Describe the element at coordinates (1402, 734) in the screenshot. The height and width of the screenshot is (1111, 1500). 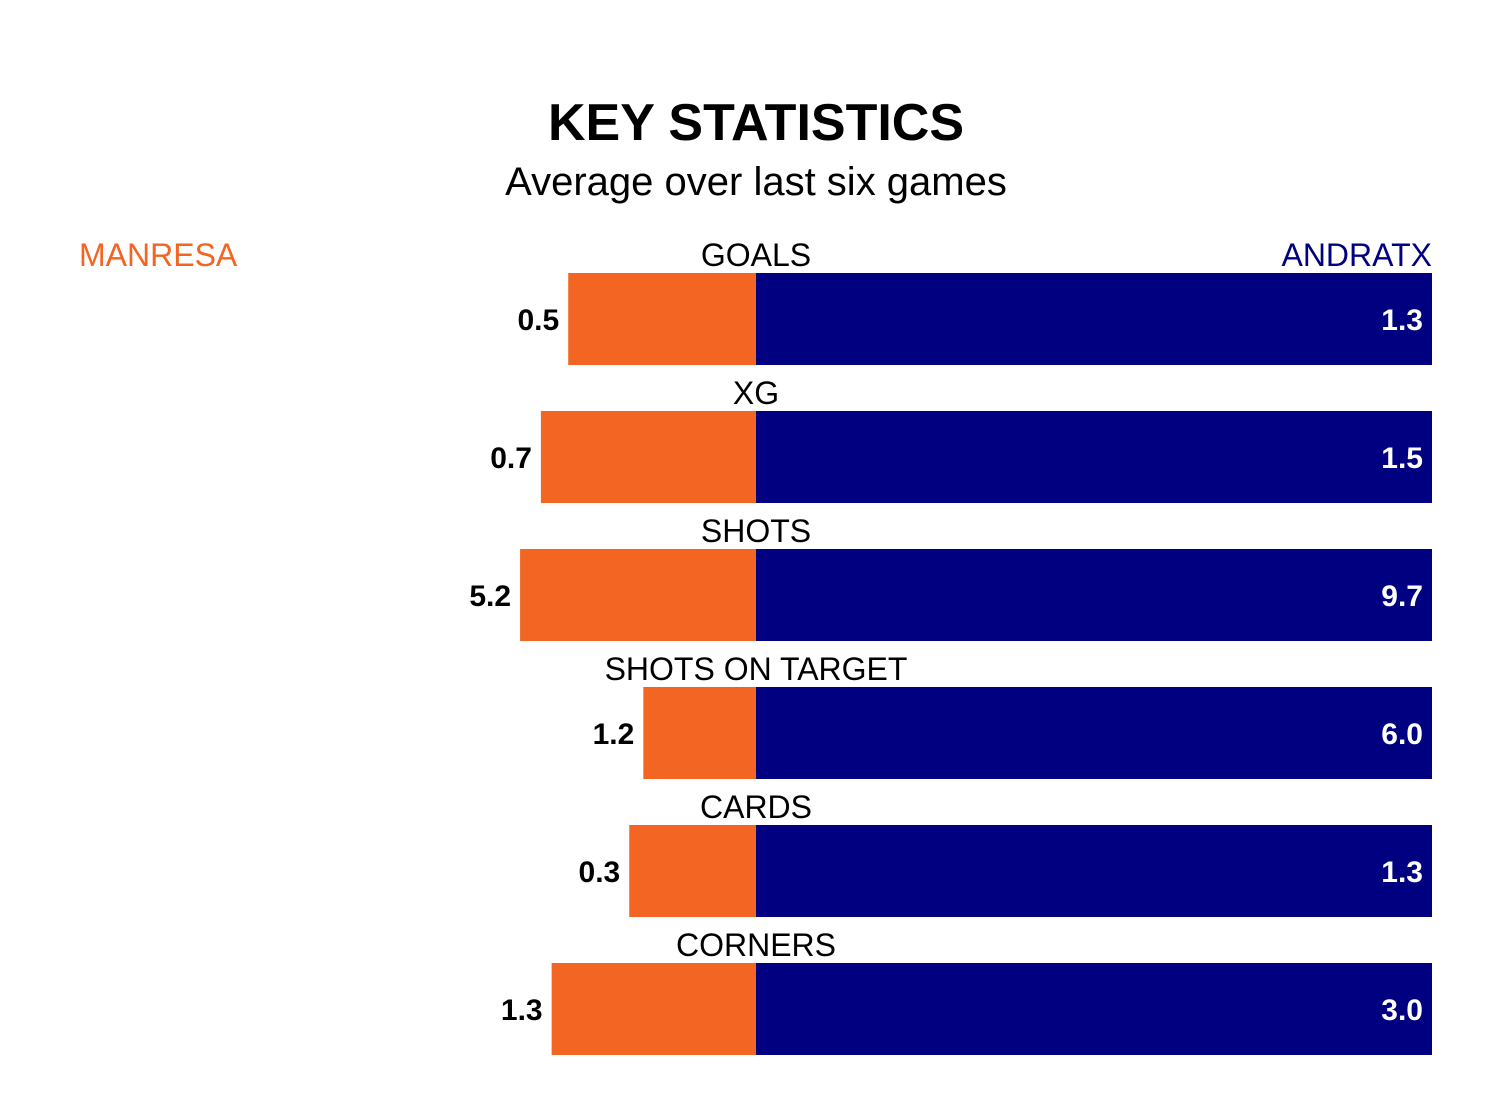
I see `away-value-label: 6.0` at that location.